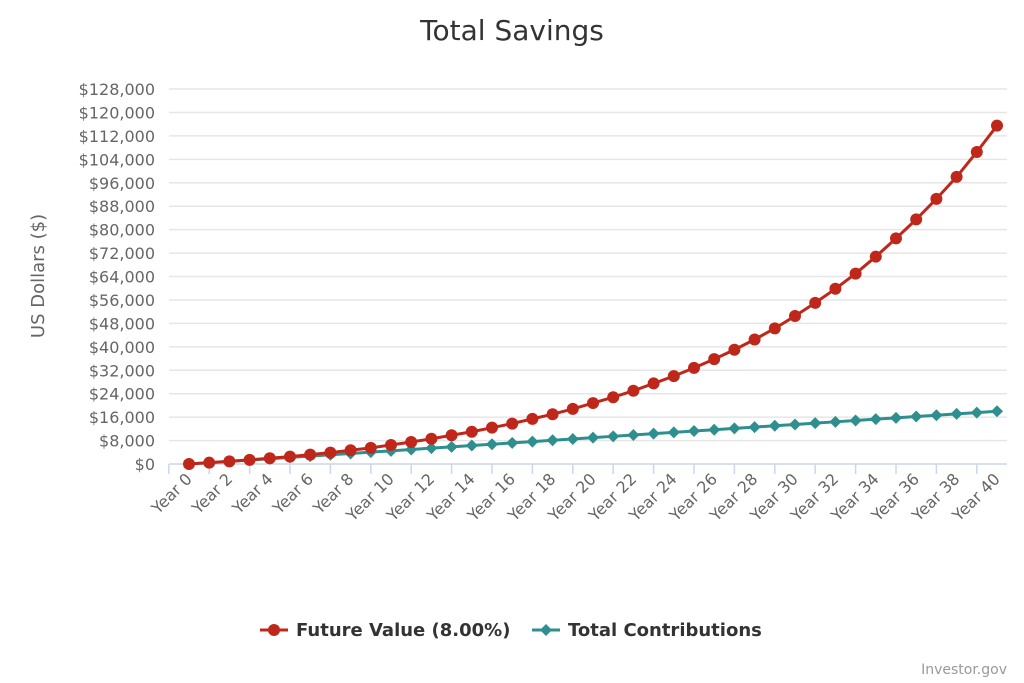 The image size is (1024, 683). What do you see at coordinates (292, 493) in the screenshot?
I see `x-tick-label: Year 6` at bounding box center [292, 493].